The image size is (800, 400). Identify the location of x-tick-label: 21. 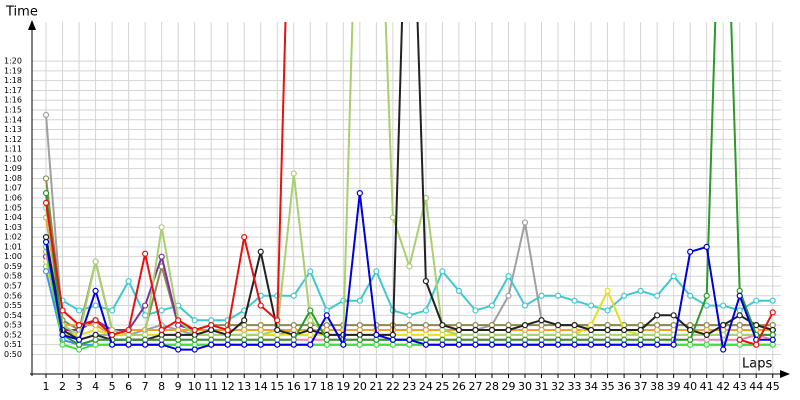
(376, 386).